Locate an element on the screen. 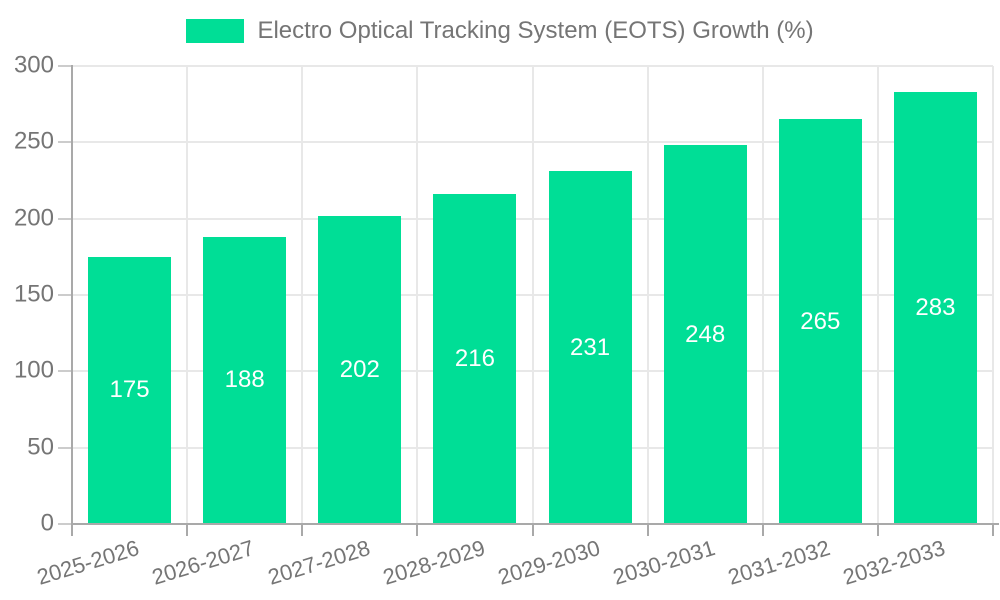 This screenshot has width=1000, height=600. y-tick-label: 50 is located at coordinates (40, 447).